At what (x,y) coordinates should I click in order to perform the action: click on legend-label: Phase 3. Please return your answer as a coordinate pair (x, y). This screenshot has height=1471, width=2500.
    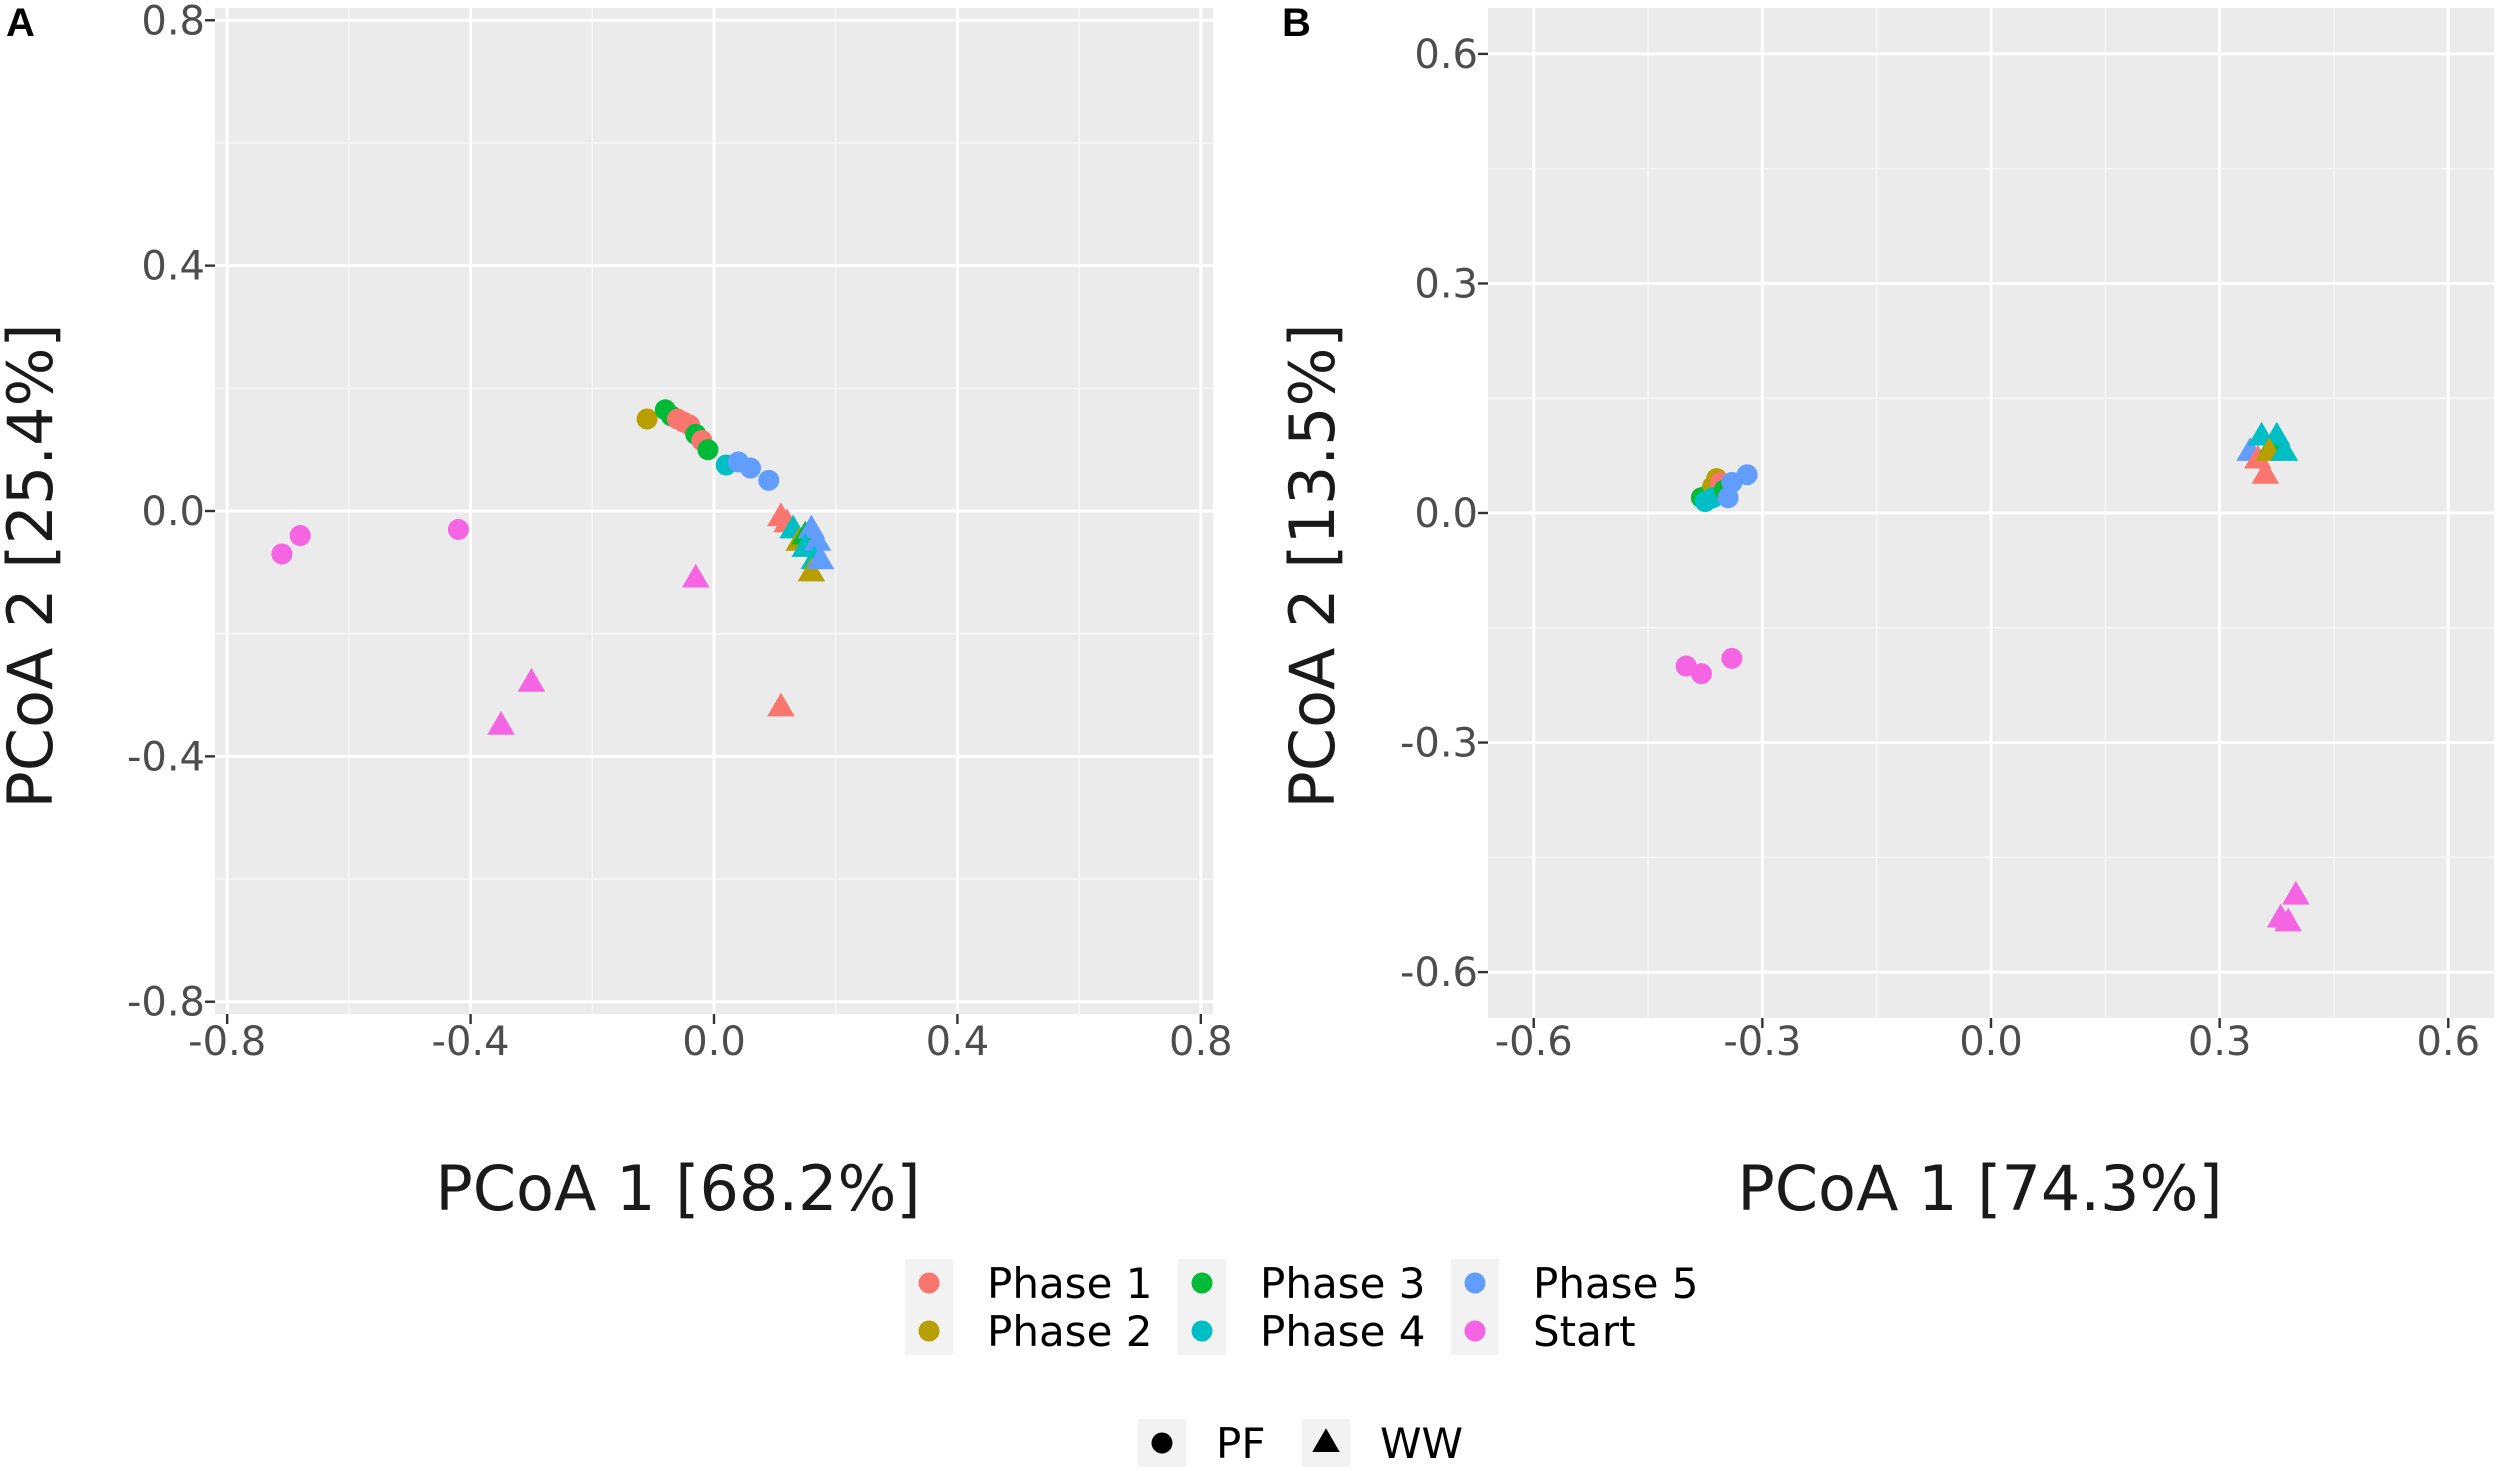
    Looking at the image, I should click on (1342, 1283).